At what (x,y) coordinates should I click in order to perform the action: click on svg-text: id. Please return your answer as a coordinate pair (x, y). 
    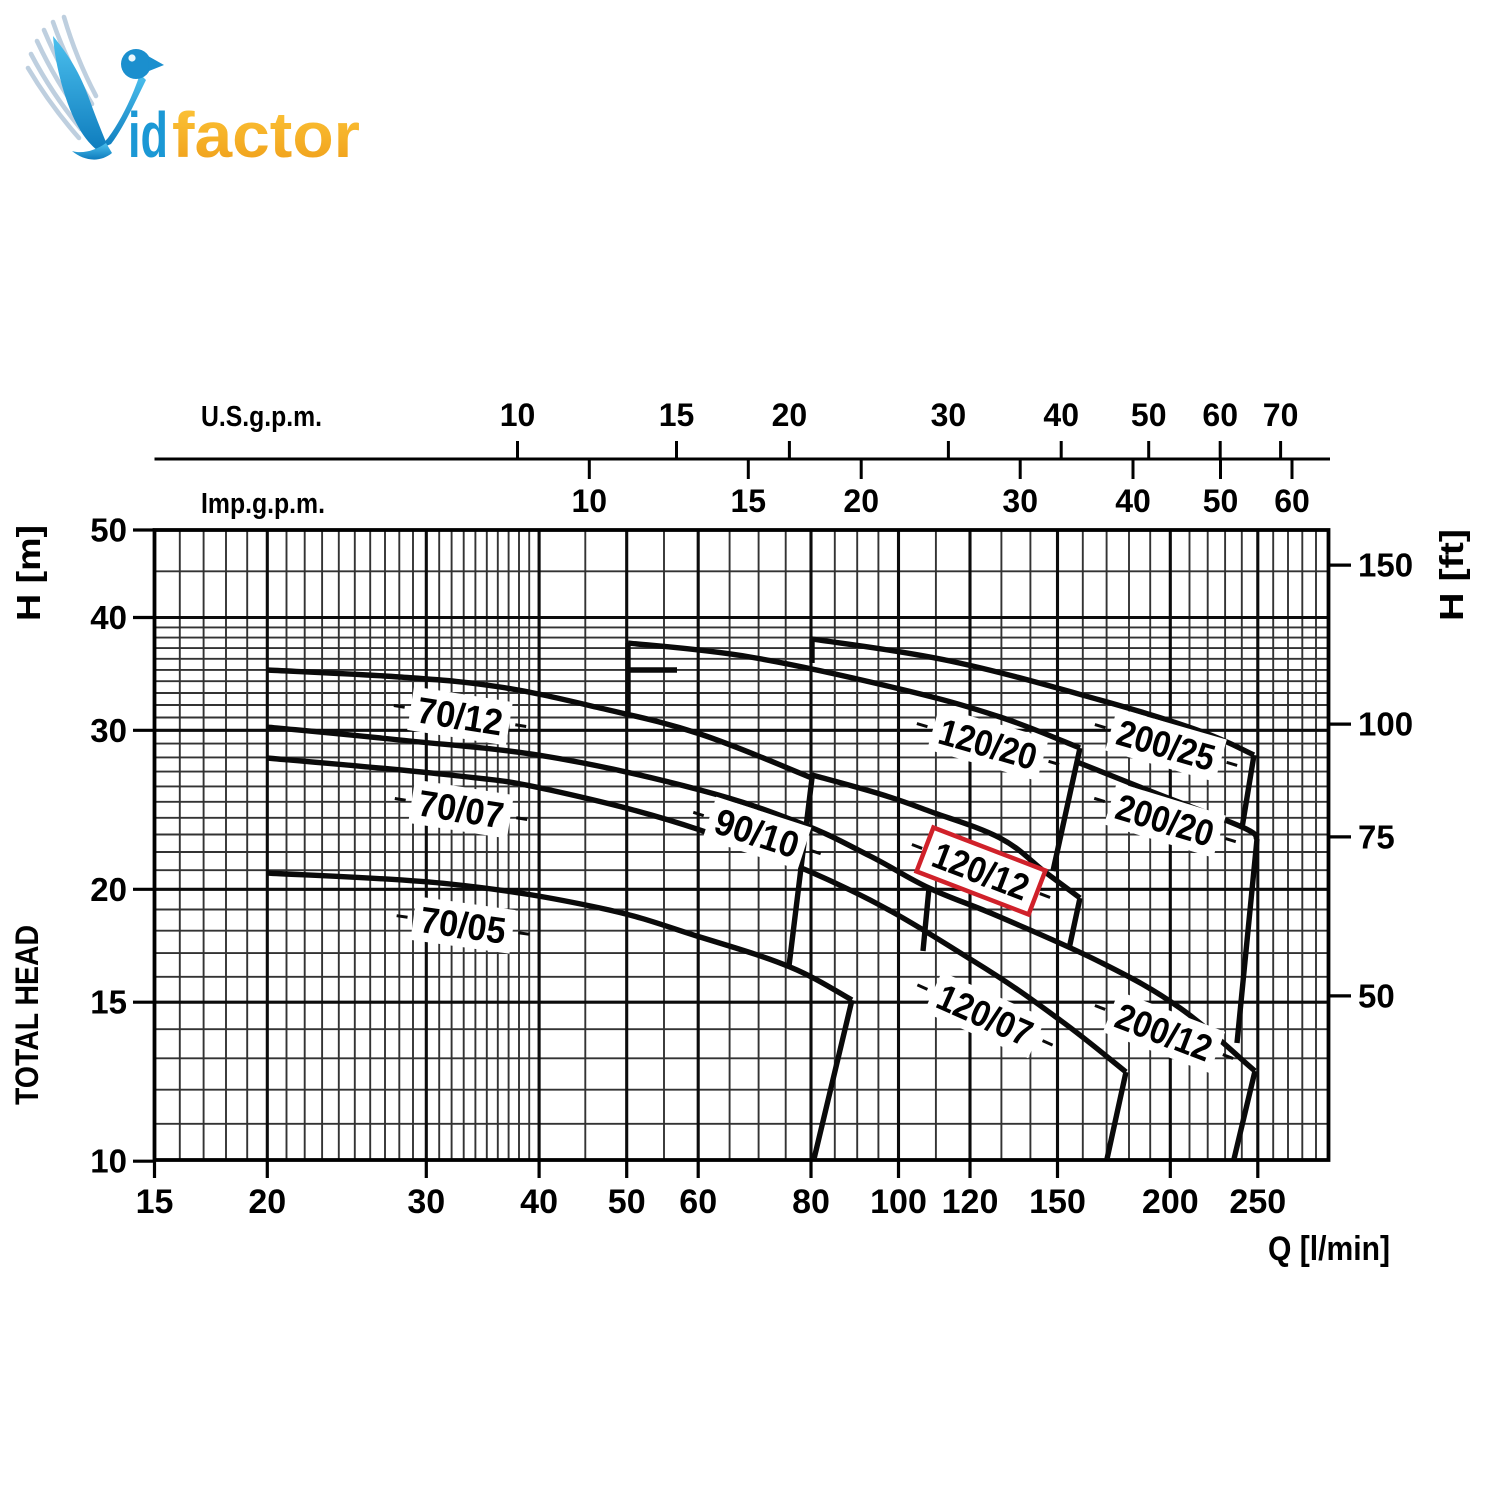
    Looking at the image, I should click on (148, 135).